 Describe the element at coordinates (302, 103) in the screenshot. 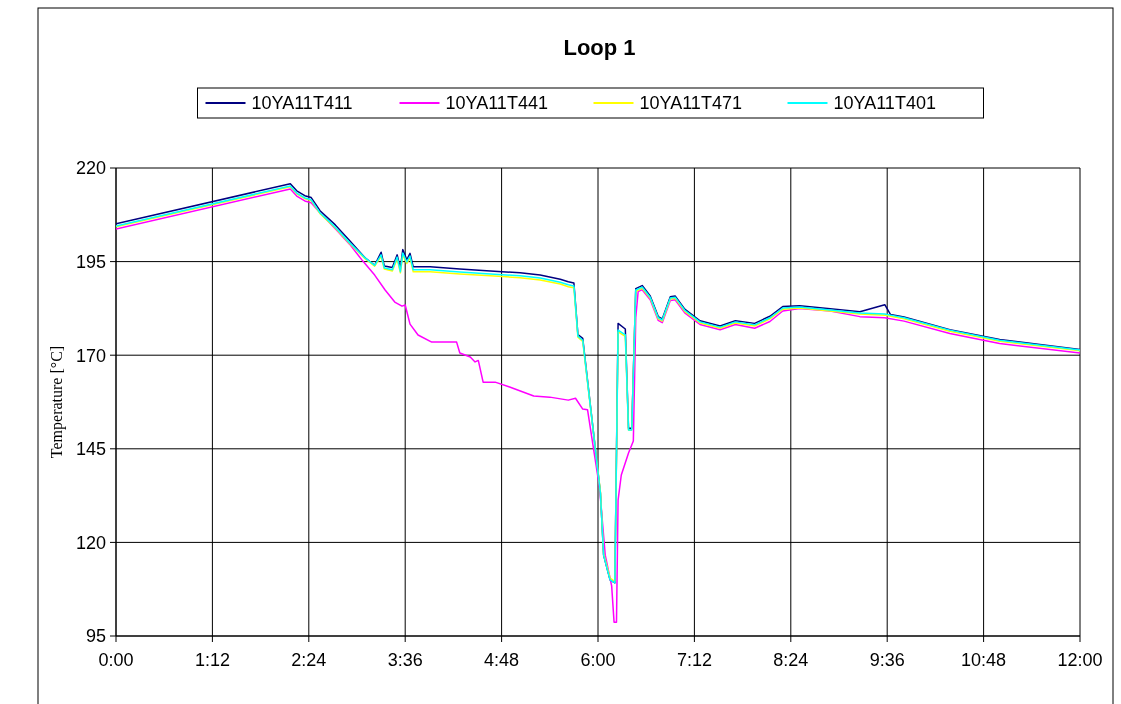

I see `legend-label: 10YA11T411` at that location.